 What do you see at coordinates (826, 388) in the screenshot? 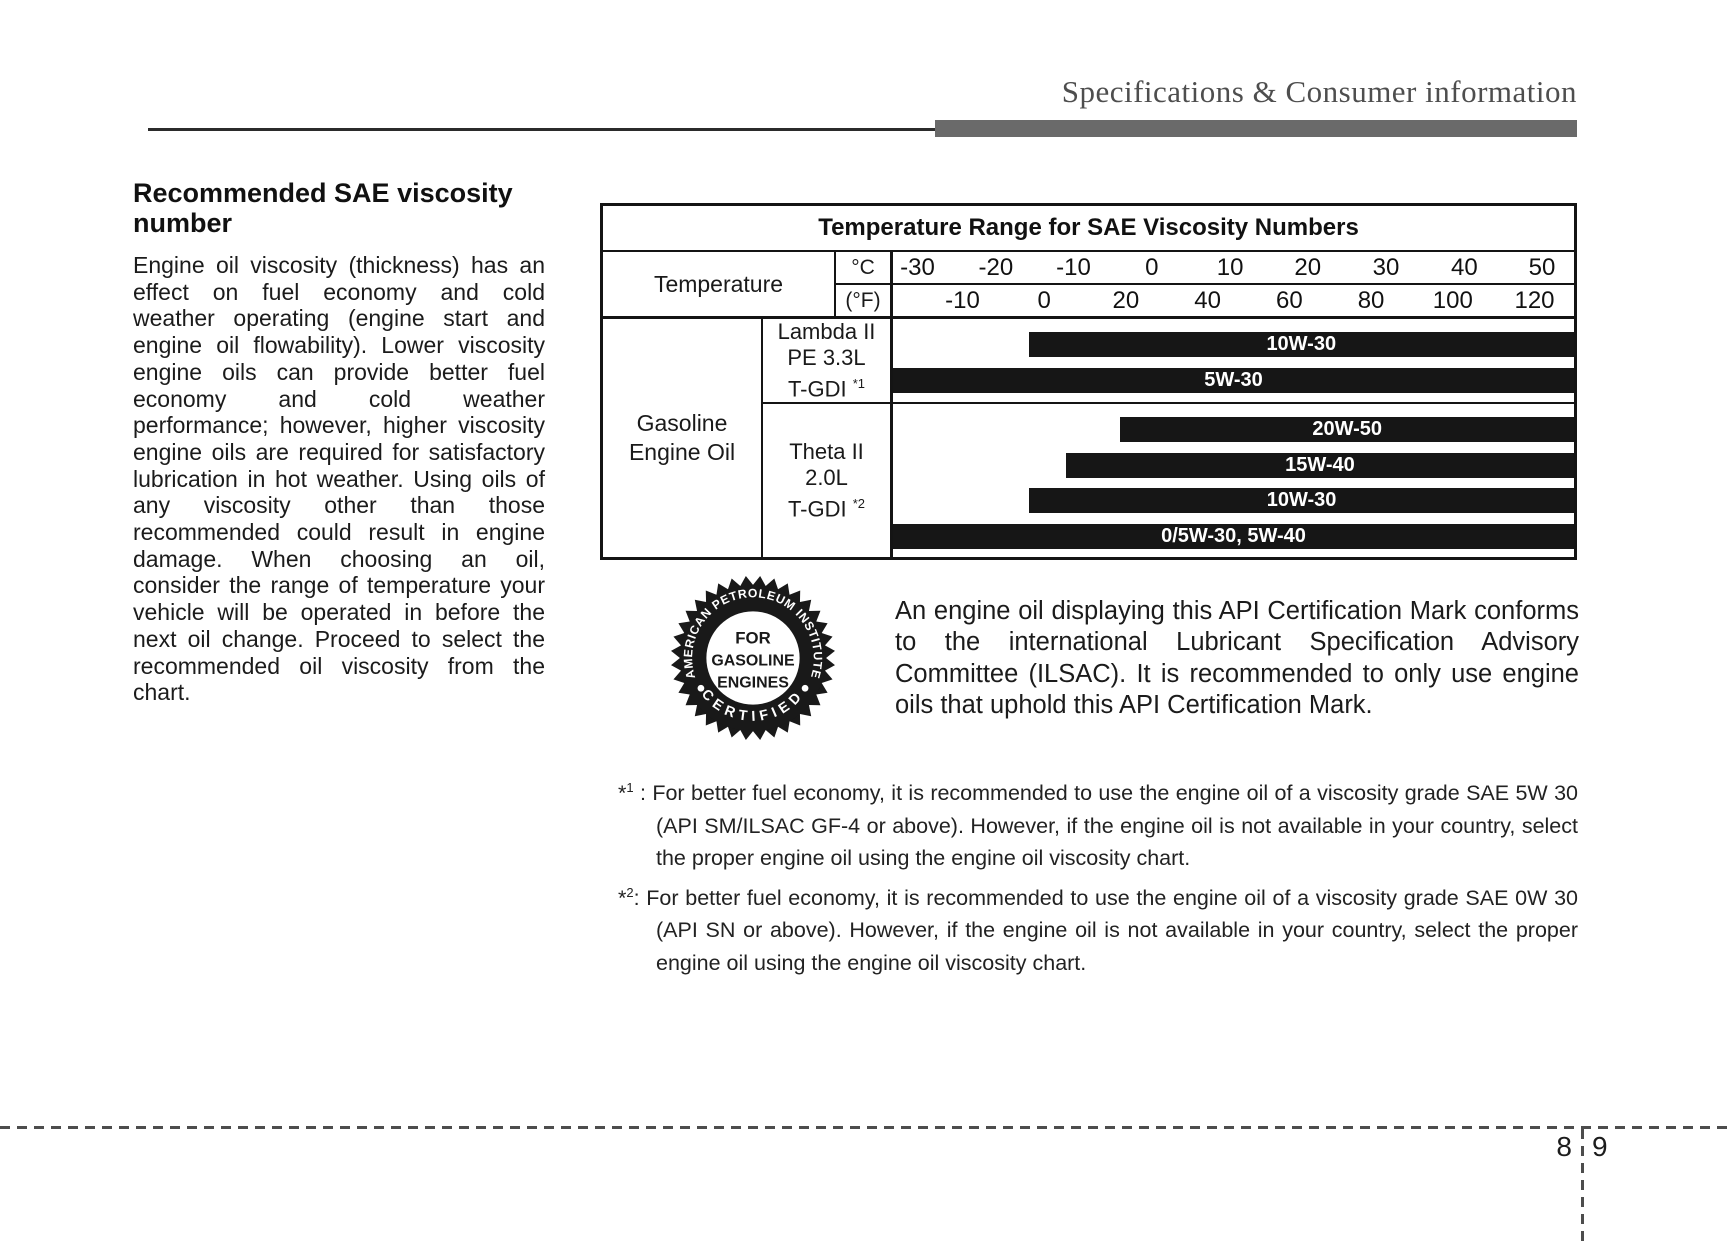
I see `engine-name-line: T-GDI *1` at bounding box center [826, 388].